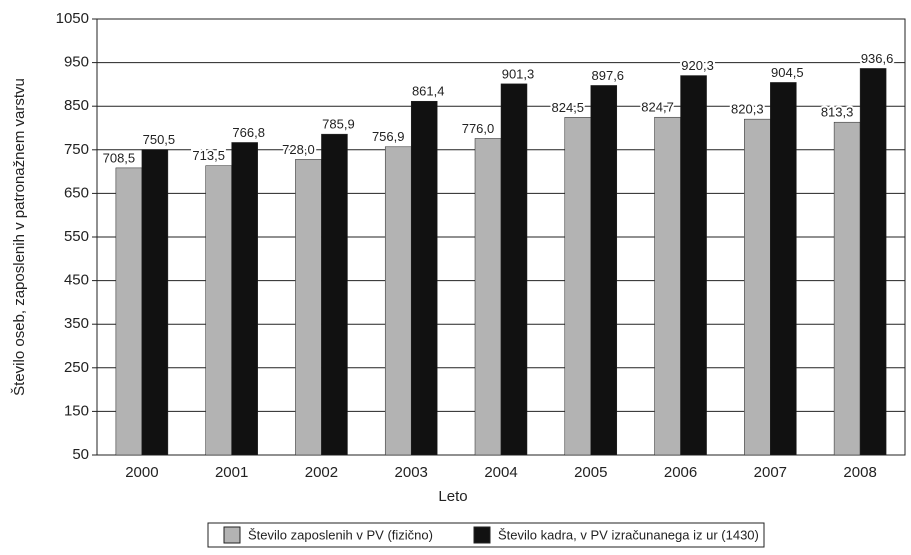  Describe the element at coordinates (411, 472) in the screenshot. I see `x-tick-label: 2003` at that location.